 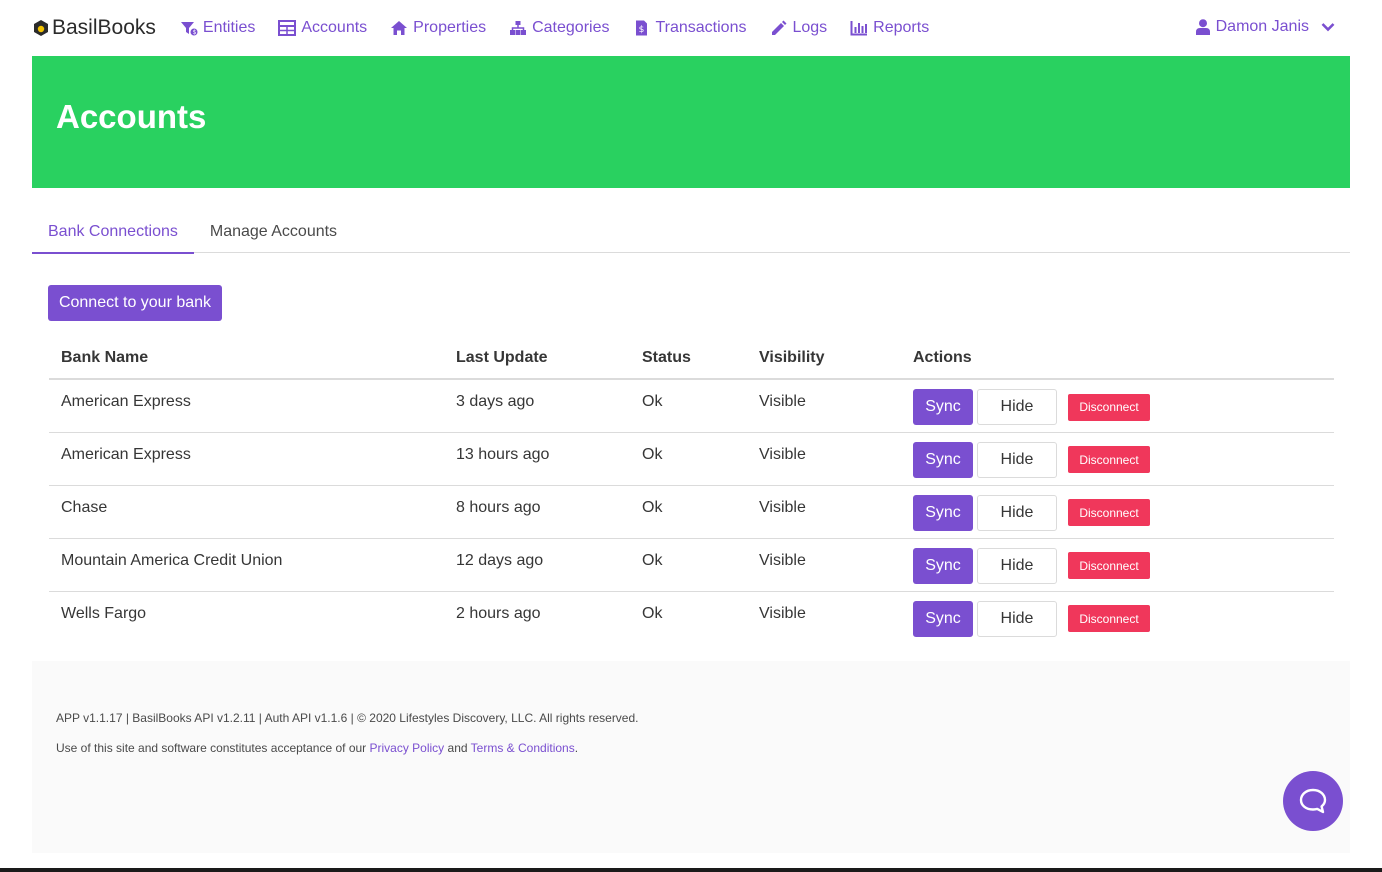 What do you see at coordinates (273, 231) in the screenshot?
I see `tab-manage-accounts: Manage Accounts` at bounding box center [273, 231].